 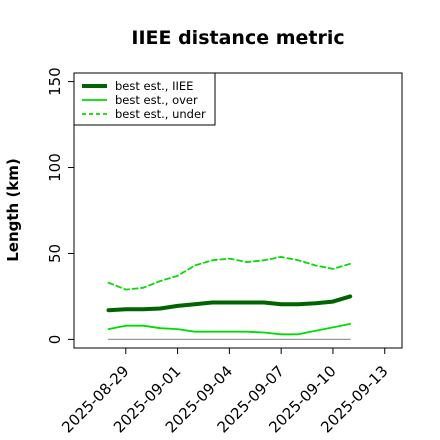 What do you see at coordinates (229, 329) in the screenshot?
I see `series-line-best-est-over` at bounding box center [229, 329].